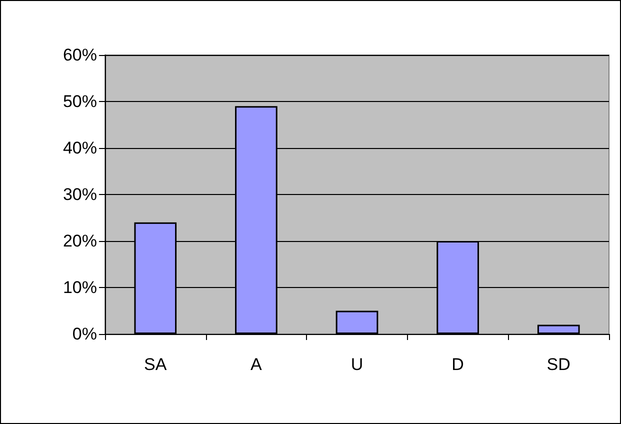  Describe the element at coordinates (156, 364) in the screenshot. I see `x-tick-label: SA` at that location.